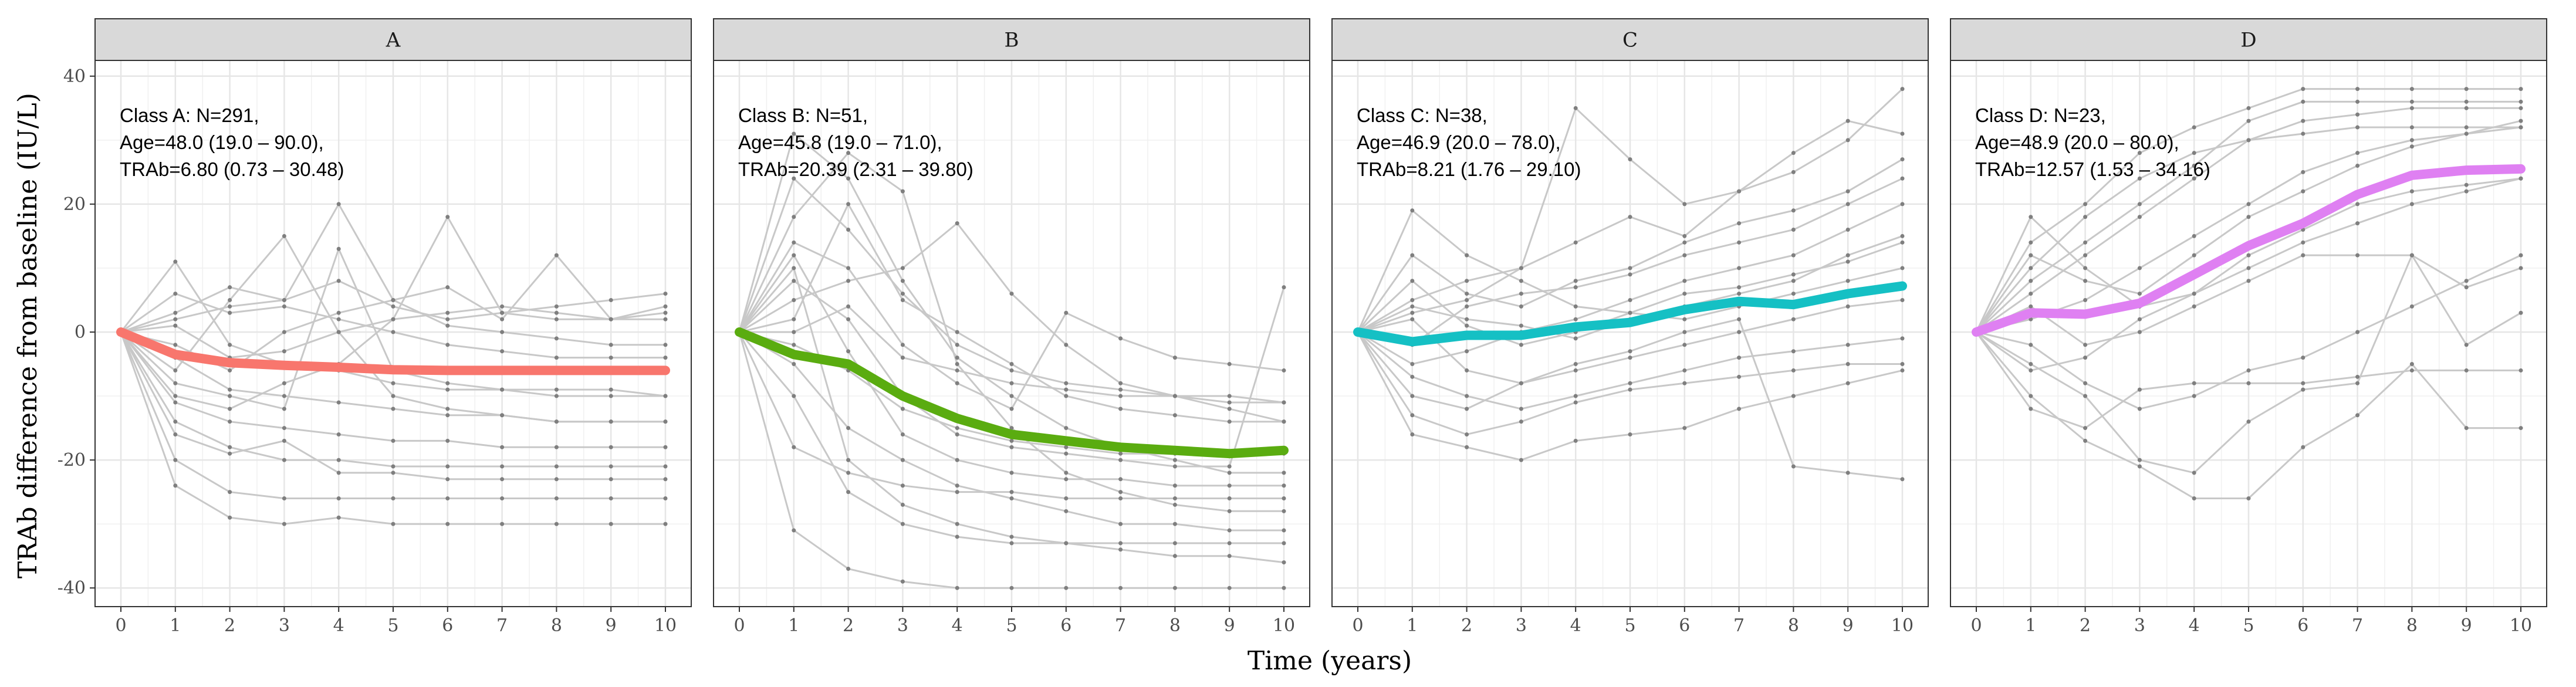 This screenshot has width=2576, height=687. I want to click on x-tick-label: 5, so click(1629, 625).